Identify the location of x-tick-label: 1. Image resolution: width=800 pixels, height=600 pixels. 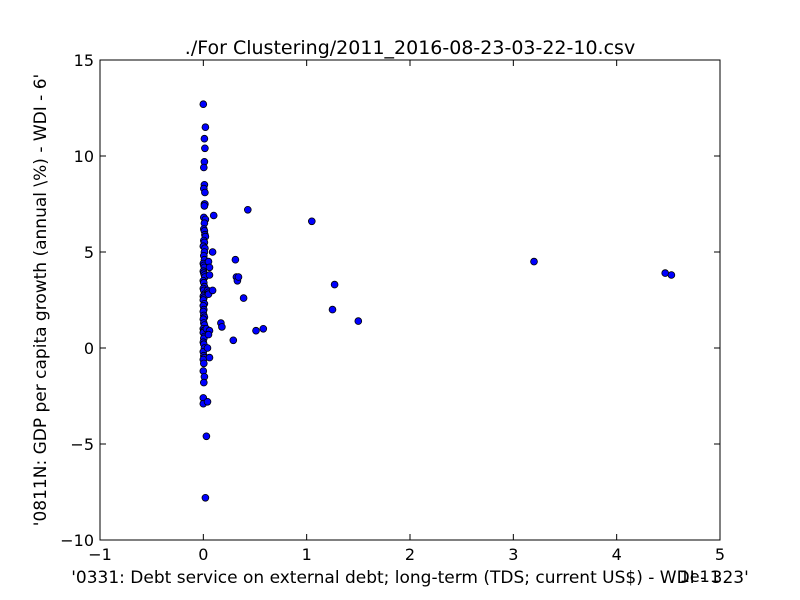
(307, 554).